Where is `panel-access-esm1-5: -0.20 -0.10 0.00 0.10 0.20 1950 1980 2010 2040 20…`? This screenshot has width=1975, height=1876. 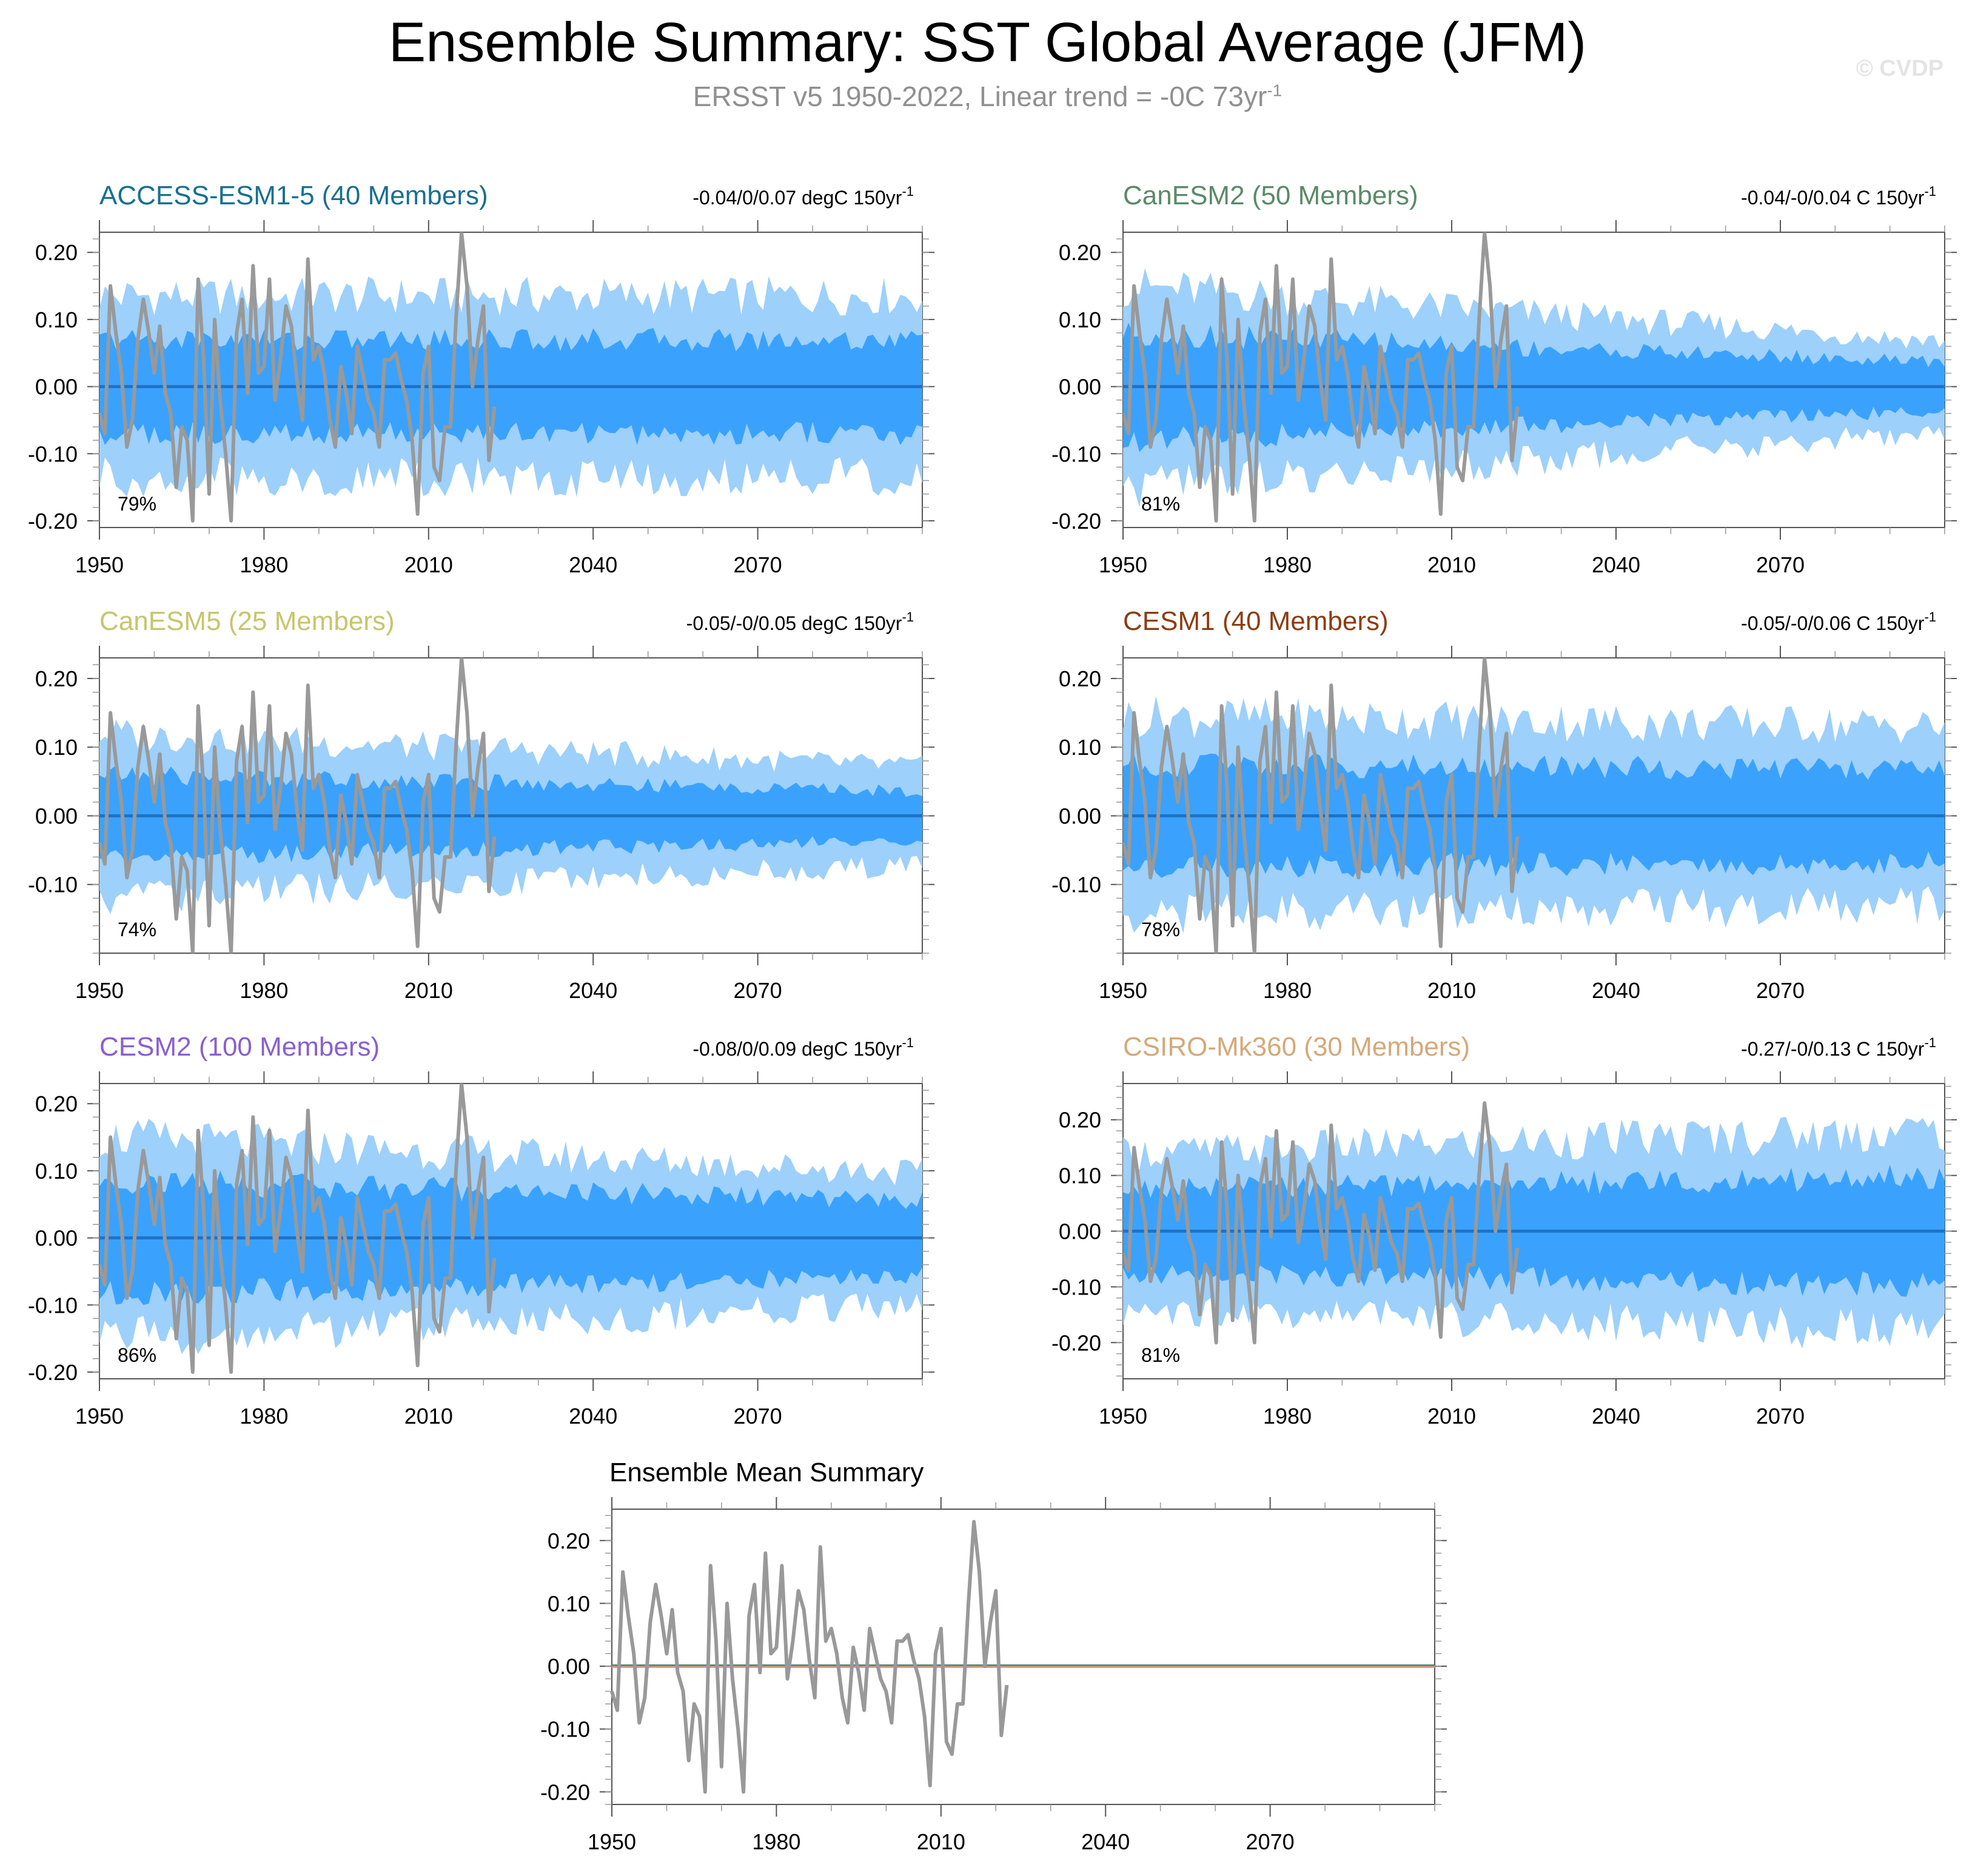
panel-access-esm1-5: -0.20 -0.10 0.00 0.10 0.20 1950 1980 2010 2040 20… is located at coordinates (481, 379).